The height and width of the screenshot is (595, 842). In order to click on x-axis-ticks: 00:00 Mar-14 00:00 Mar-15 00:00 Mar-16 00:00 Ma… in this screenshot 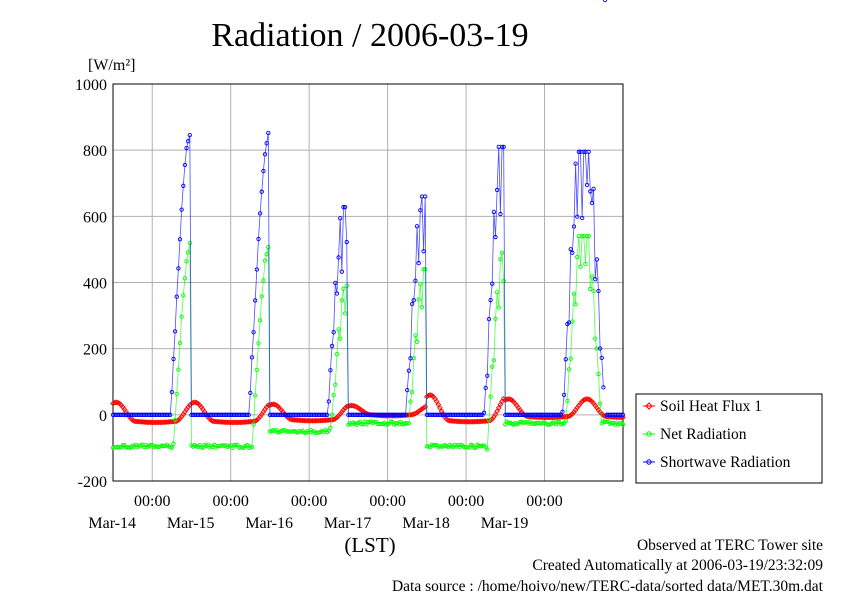, I will do `click(325, 512)`.